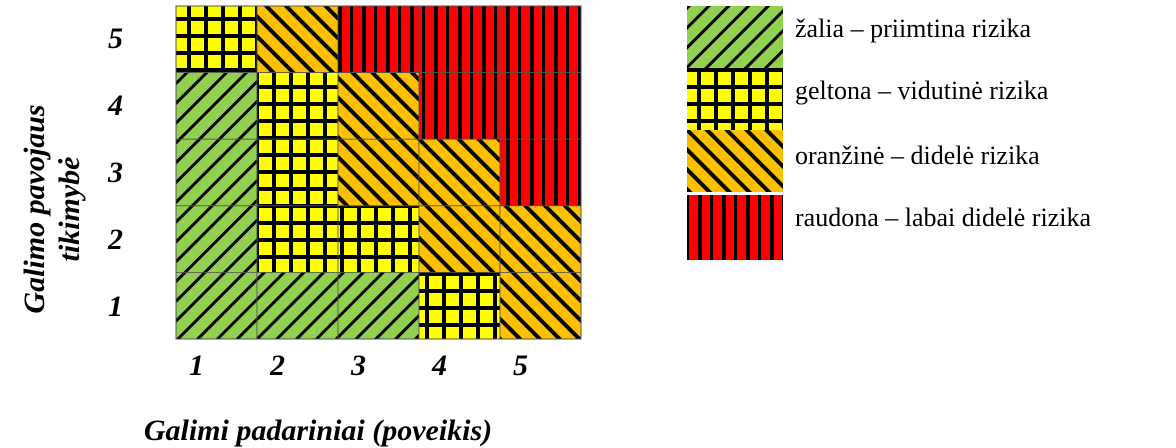 The image size is (1176, 448). I want to click on cell-p3-i5-red, so click(540, 172).